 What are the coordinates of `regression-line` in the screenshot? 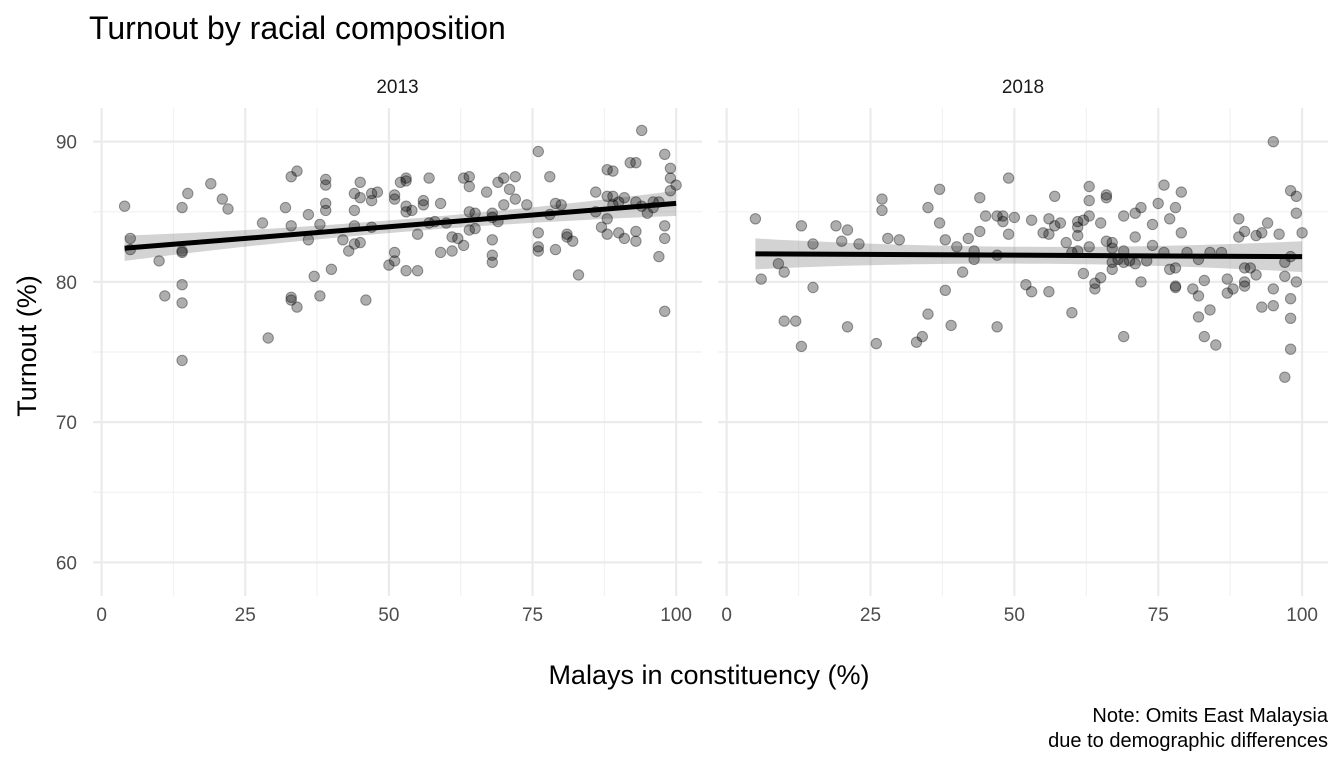 It's located at (1029, 255).